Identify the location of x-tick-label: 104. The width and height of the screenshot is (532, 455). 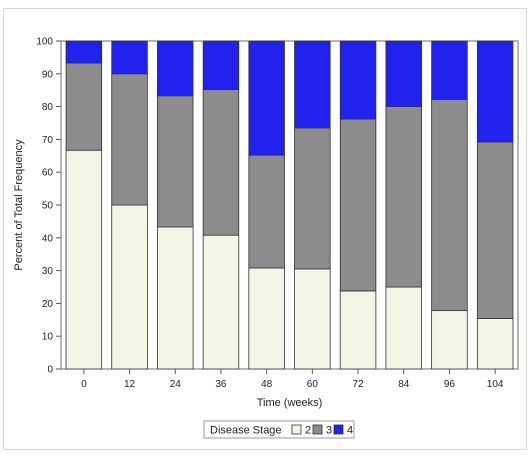
(495, 384).